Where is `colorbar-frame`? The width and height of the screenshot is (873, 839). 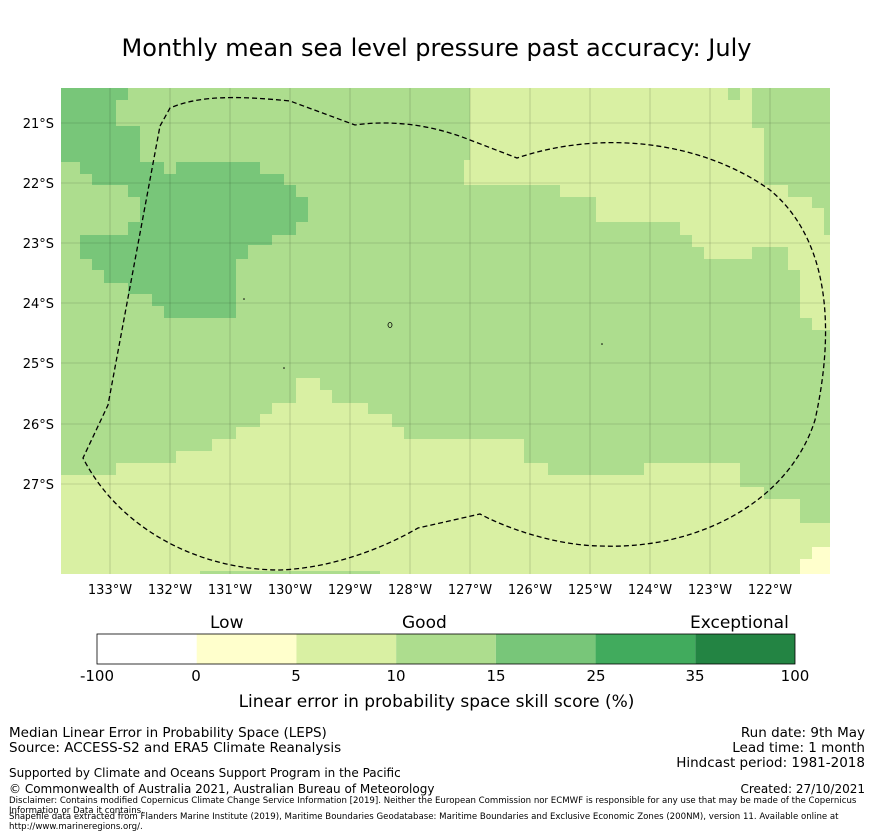 colorbar-frame is located at coordinates (446, 649).